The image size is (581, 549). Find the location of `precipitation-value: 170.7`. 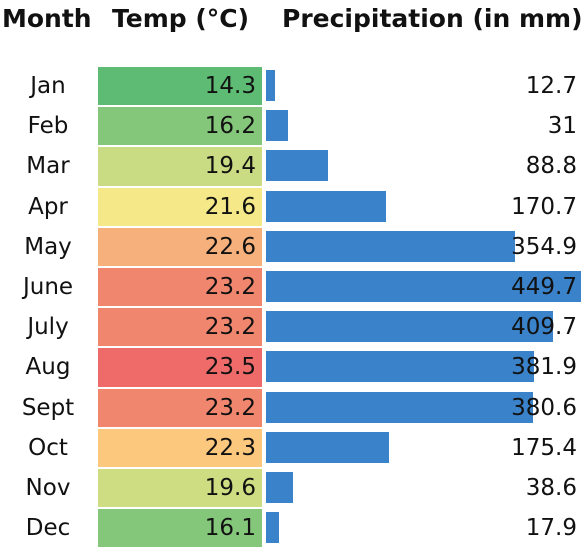

precipitation-value: 170.7 is located at coordinates (544, 206).